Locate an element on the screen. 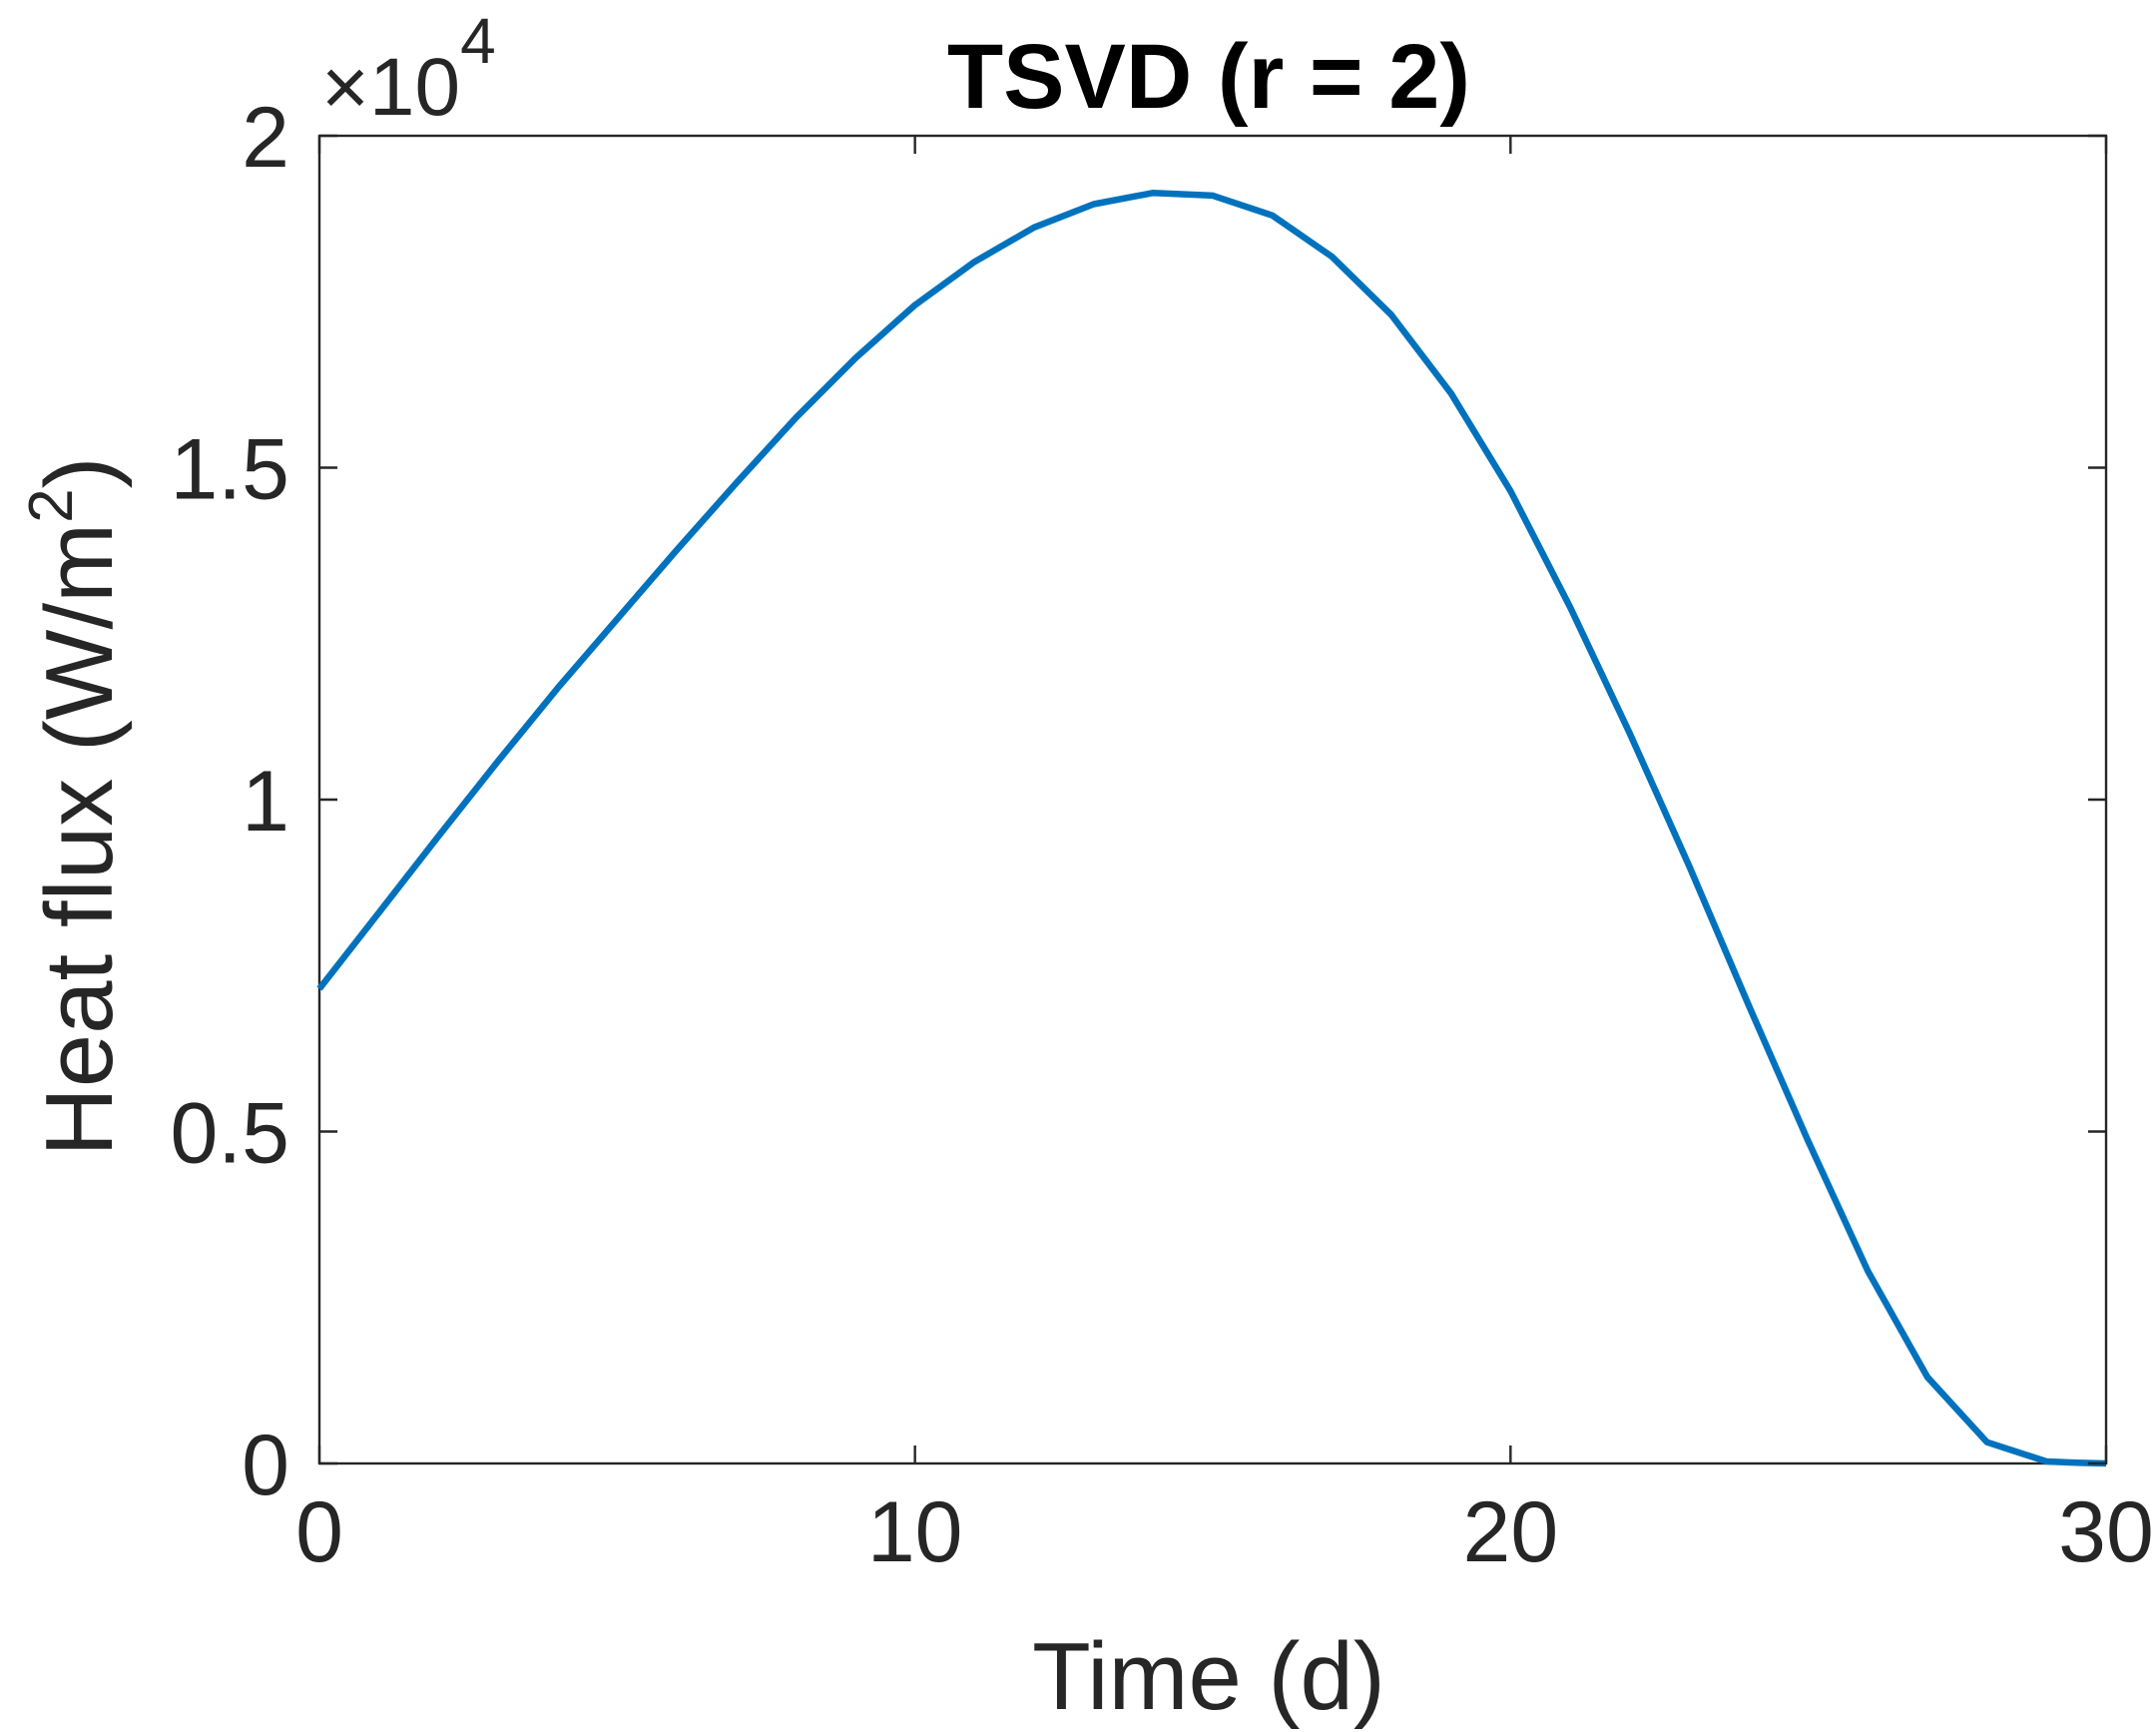 This screenshot has height=1732, width=2156. x-tick-label: 30 is located at coordinates (2106, 1532).